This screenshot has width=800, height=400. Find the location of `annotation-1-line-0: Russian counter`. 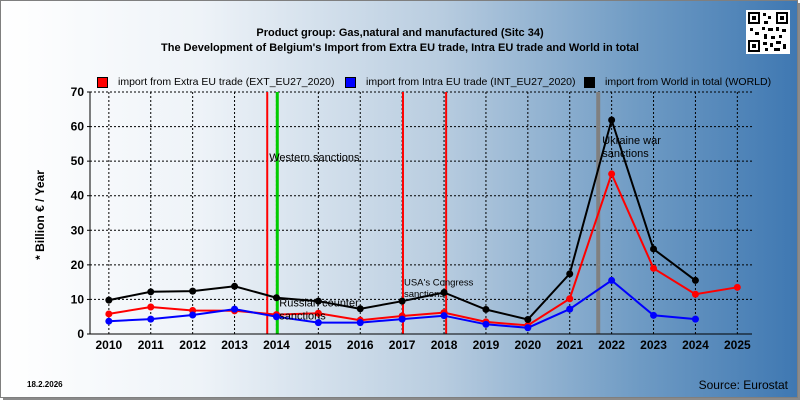

annotation-1-line-0: Russian counter is located at coordinates (319, 303).